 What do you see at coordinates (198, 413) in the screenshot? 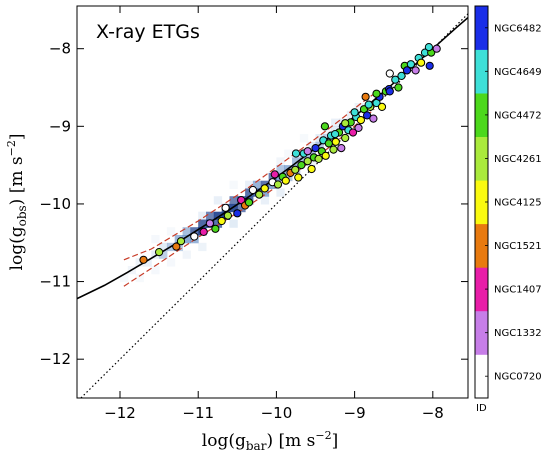
I see `x-tick-label: −11` at bounding box center [198, 413].